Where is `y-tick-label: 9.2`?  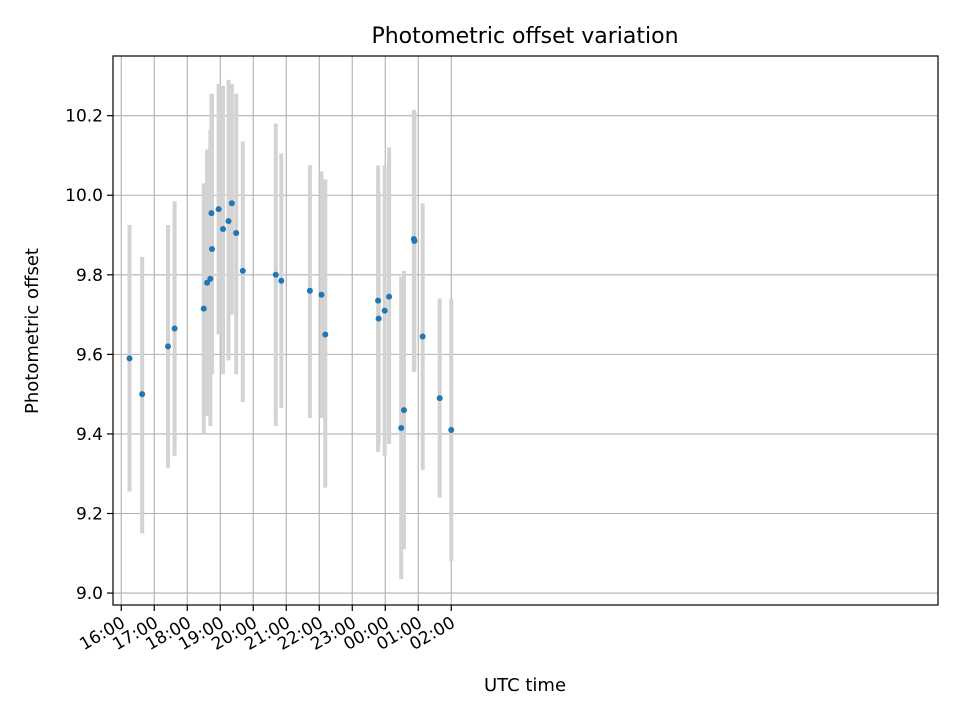 y-tick-label: 9.2 is located at coordinates (89, 515).